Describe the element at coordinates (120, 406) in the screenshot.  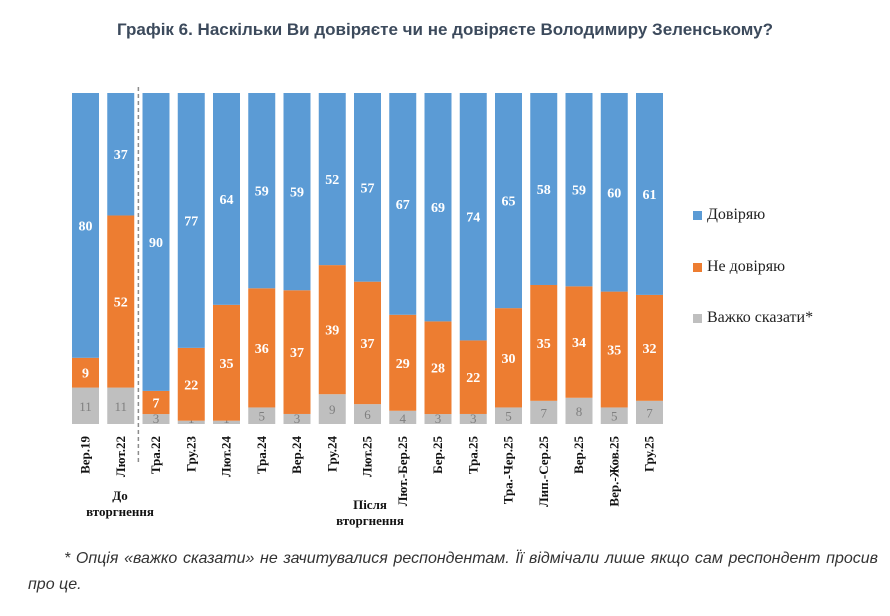
I see `data-label-hard-to-say-1: 11` at that location.